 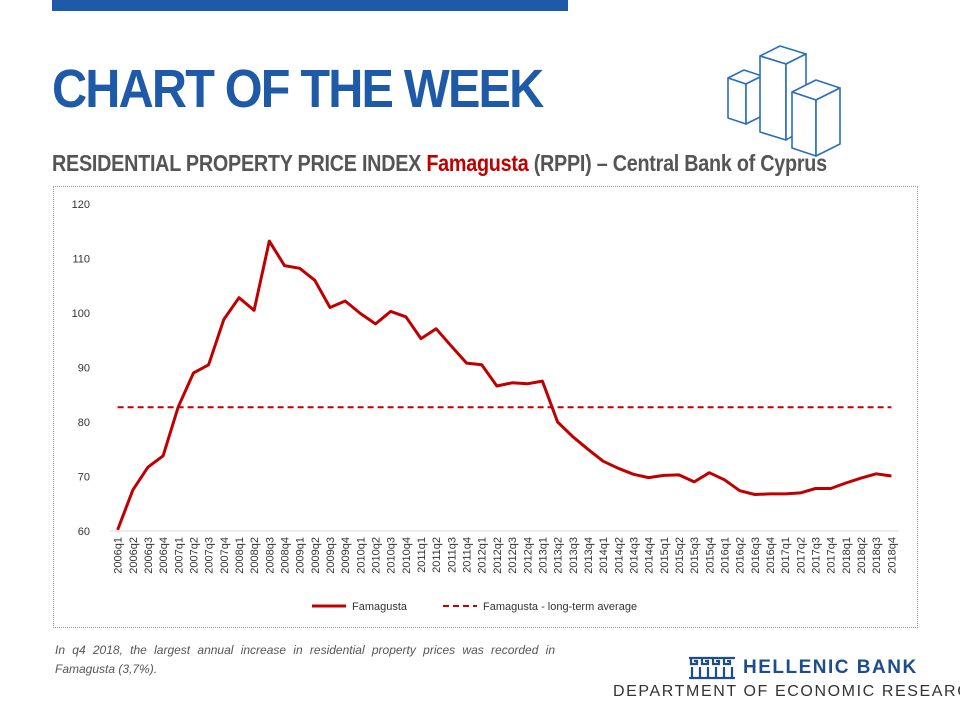 I want to click on x-tick-label: 2010q2, so click(x=377, y=555).